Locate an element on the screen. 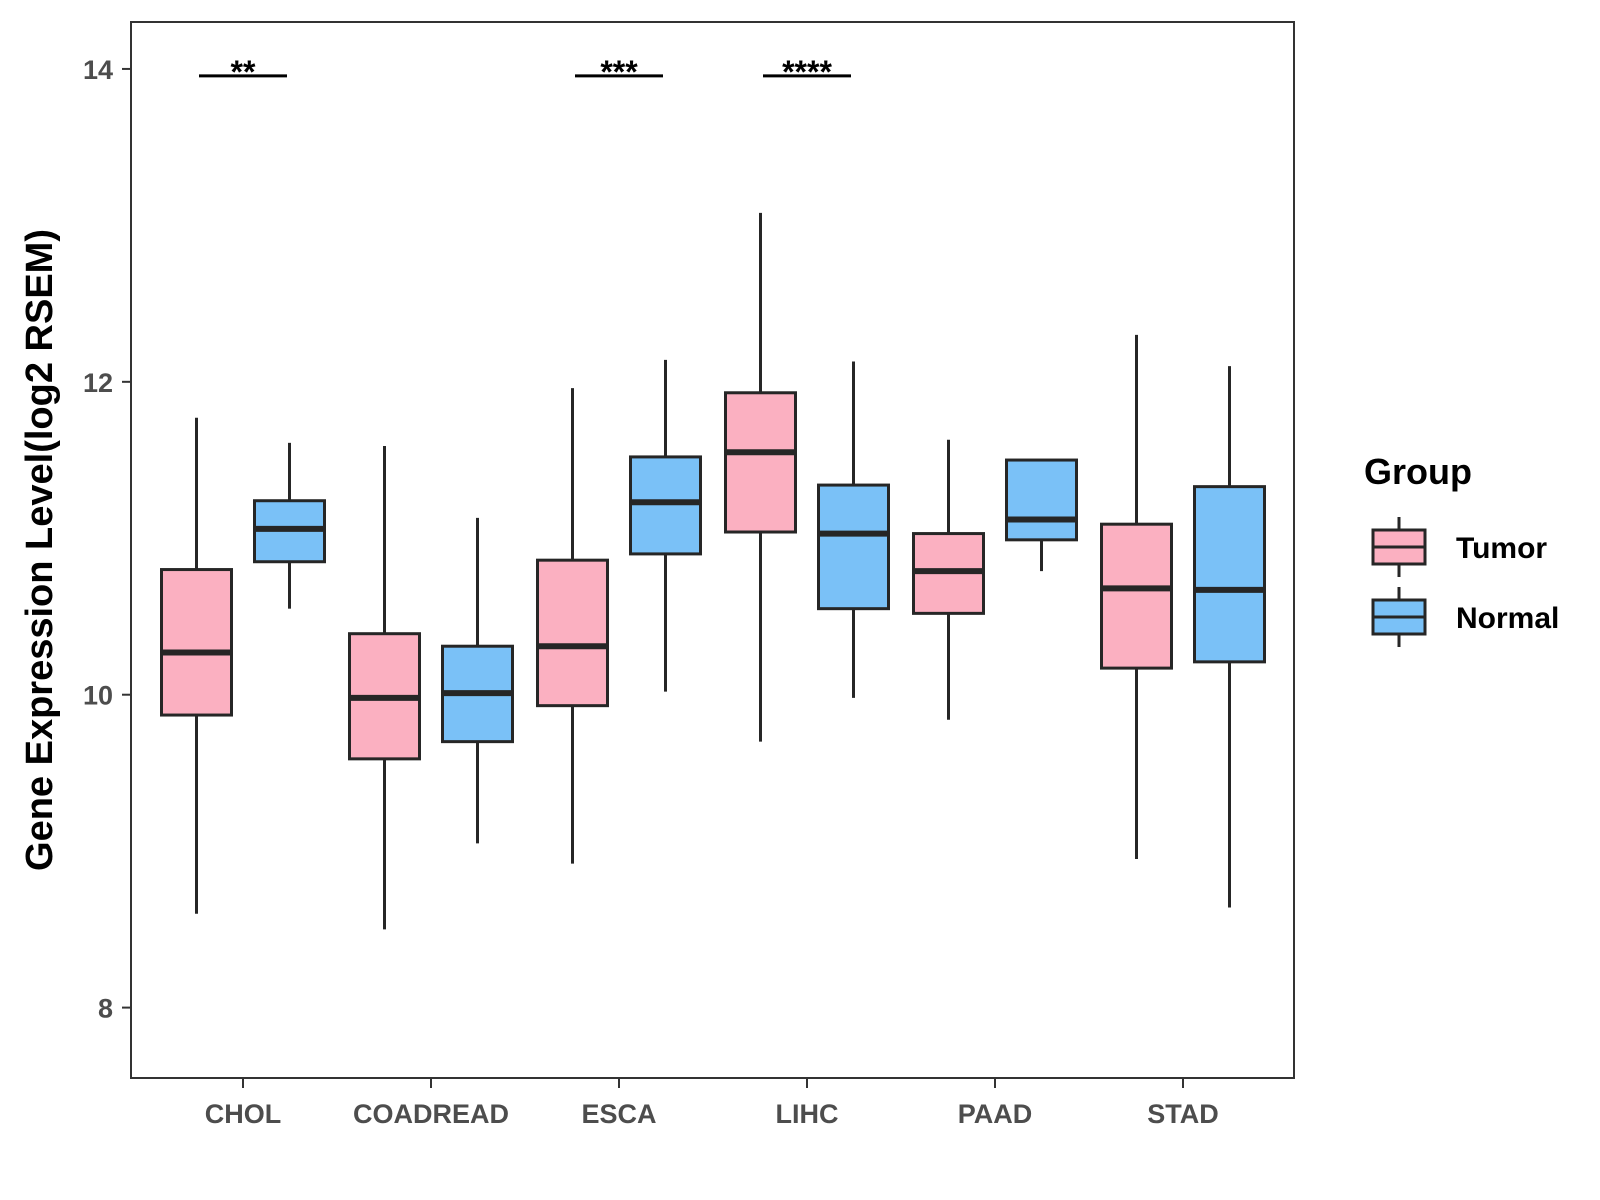 This screenshot has height=1200, width=1600. box-normal-stad is located at coordinates (1229, 637).